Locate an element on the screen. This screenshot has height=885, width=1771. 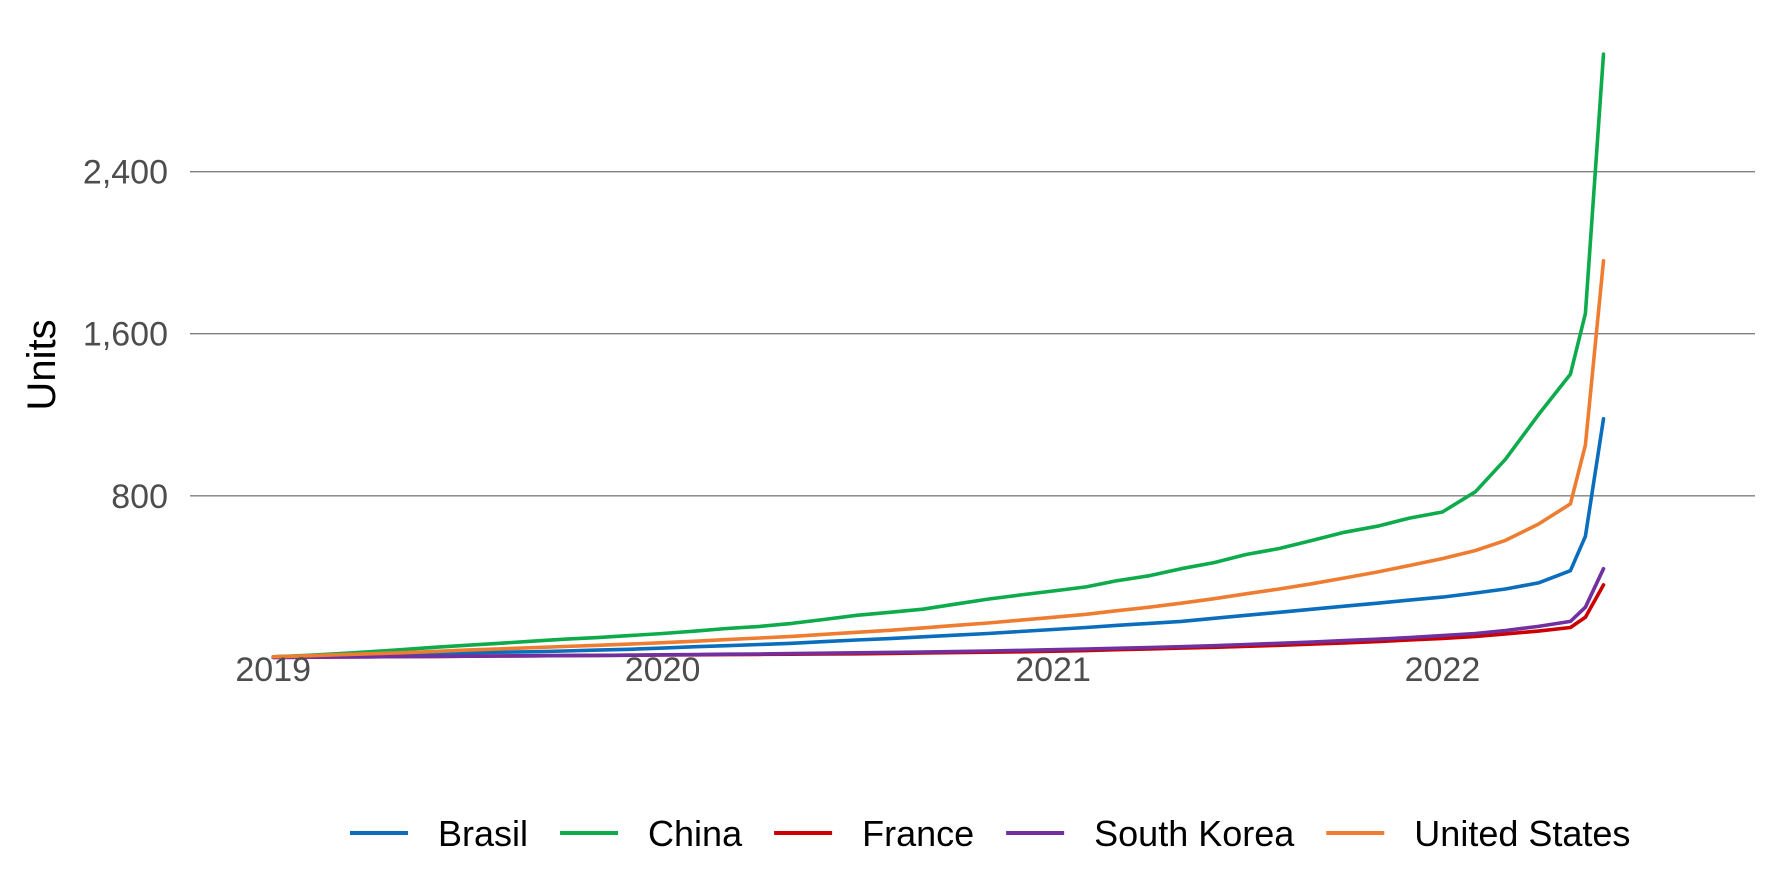
x-tick-label: 2022 is located at coordinates (1443, 670).